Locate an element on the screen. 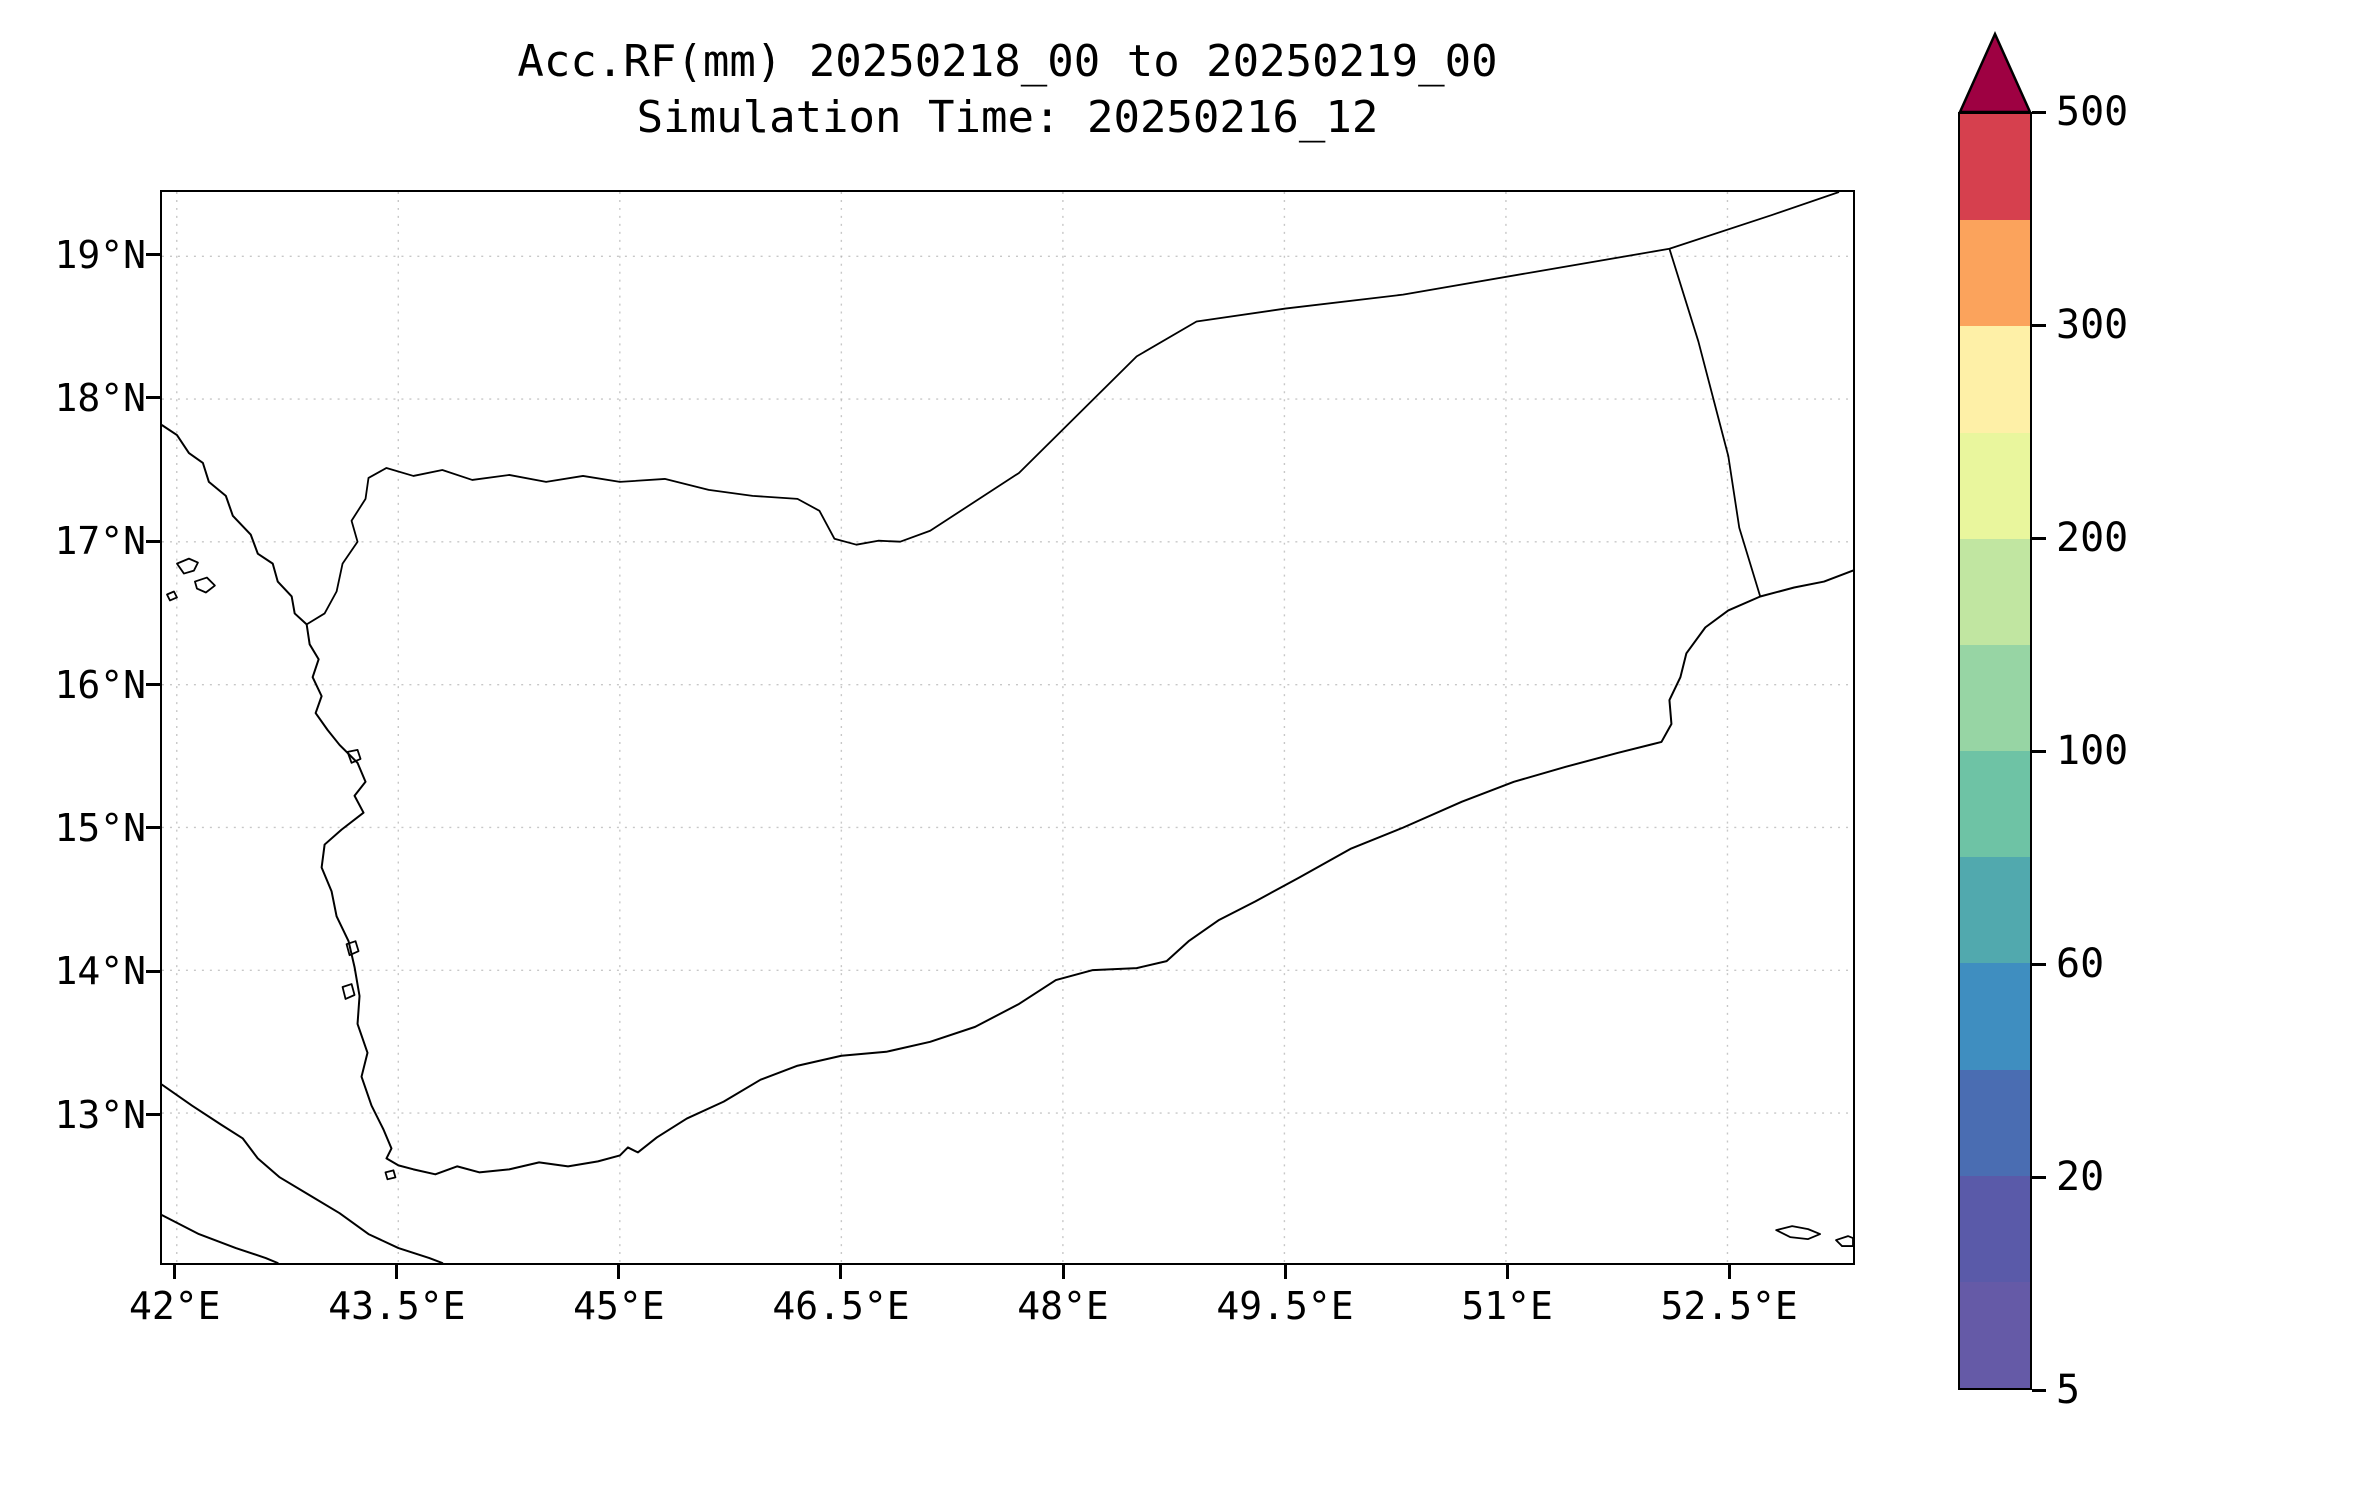 Image resolution: width=2371 pixels, height=1500 pixels. x-axis-tick-label: 43.5°E is located at coordinates (397, 1306).